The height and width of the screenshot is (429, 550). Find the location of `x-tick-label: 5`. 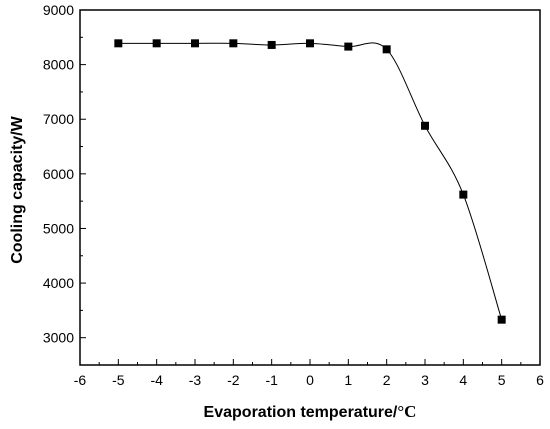

x-tick-label: 5 is located at coordinates (502, 380).